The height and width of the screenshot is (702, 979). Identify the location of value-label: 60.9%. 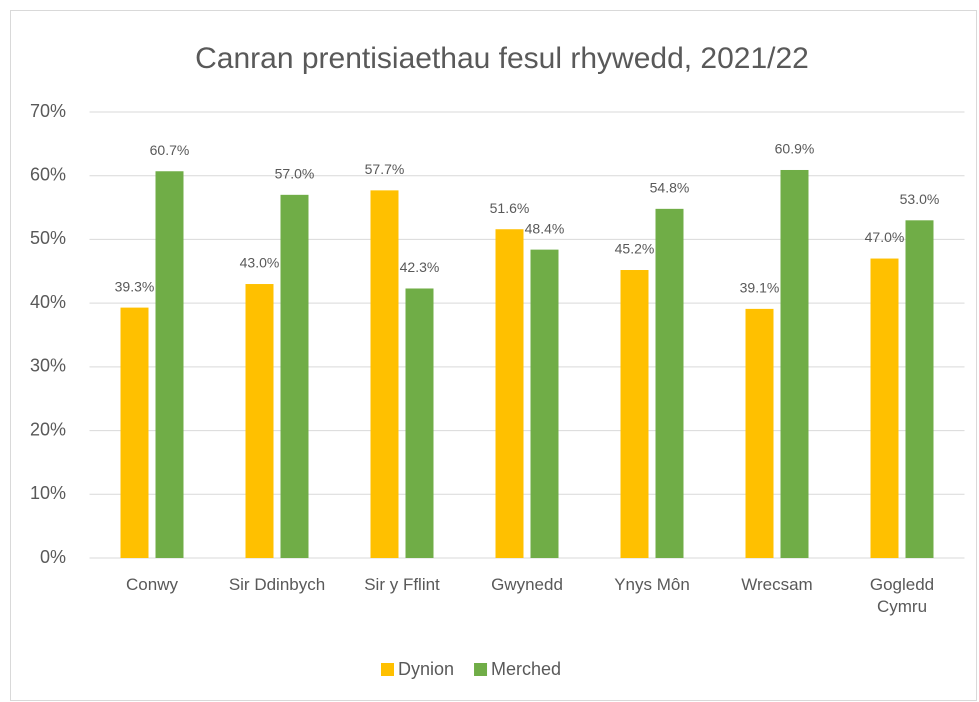
(795, 149).